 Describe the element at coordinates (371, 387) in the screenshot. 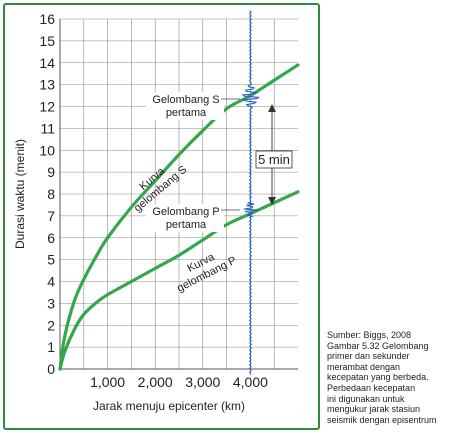

I see `caption-line: Perbedaan kecepatan` at that location.